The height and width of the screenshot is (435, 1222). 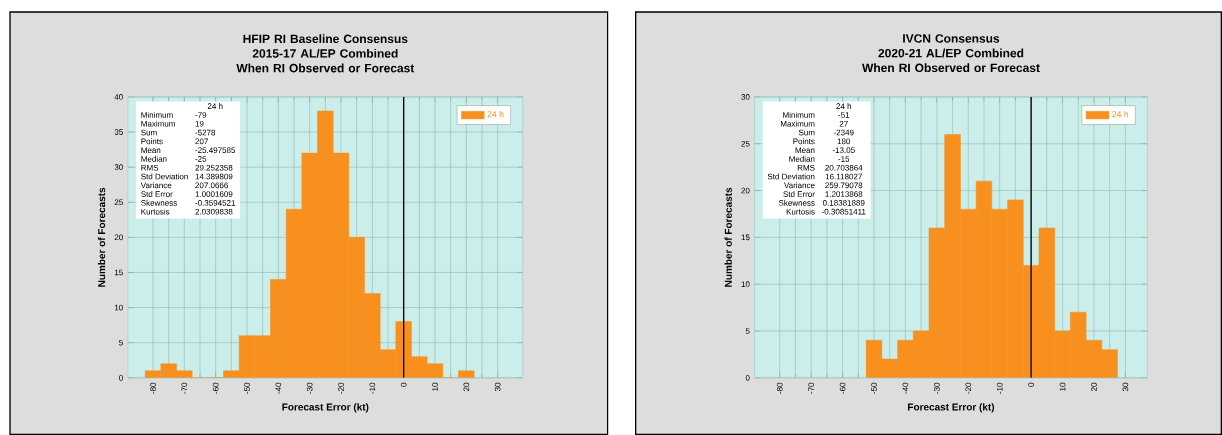 I want to click on annotation: -5278, so click(x=205, y=132).